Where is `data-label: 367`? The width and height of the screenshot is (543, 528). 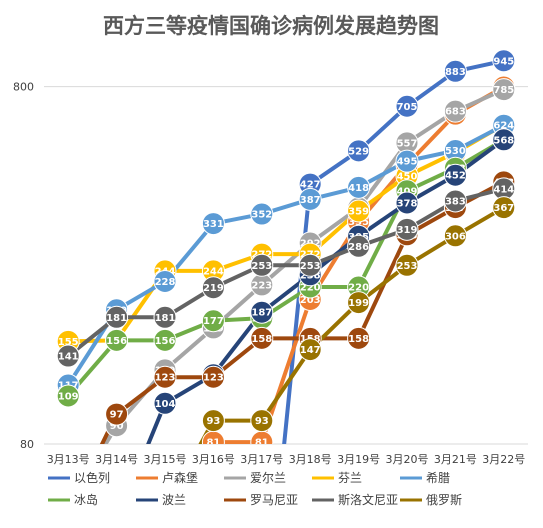 data-label: 367 is located at coordinates (503, 208).